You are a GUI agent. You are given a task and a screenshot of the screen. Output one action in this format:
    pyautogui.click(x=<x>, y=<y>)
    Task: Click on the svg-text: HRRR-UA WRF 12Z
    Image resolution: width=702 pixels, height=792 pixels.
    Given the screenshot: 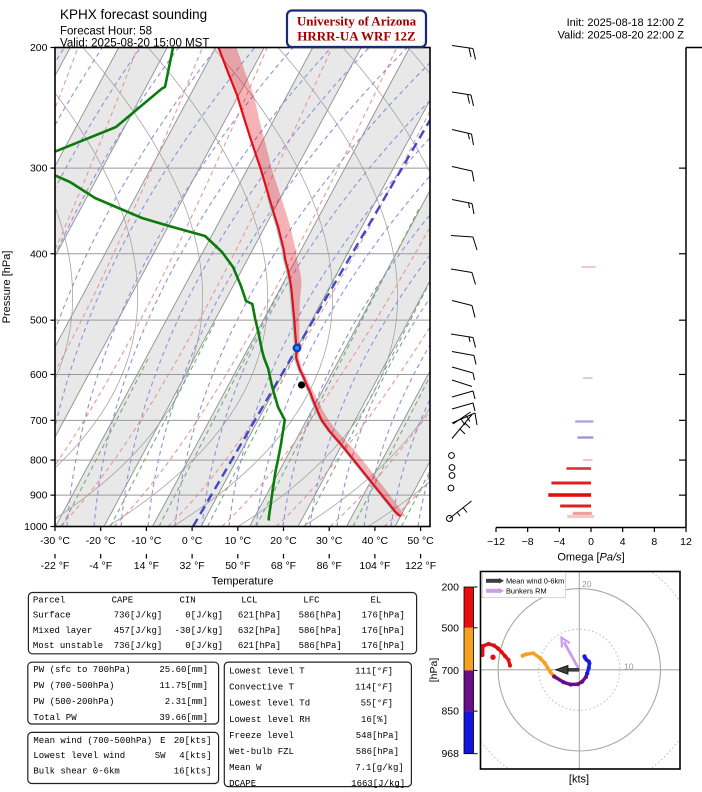 What is the action you would take?
    pyautogui.click(x=356, y=36)
    